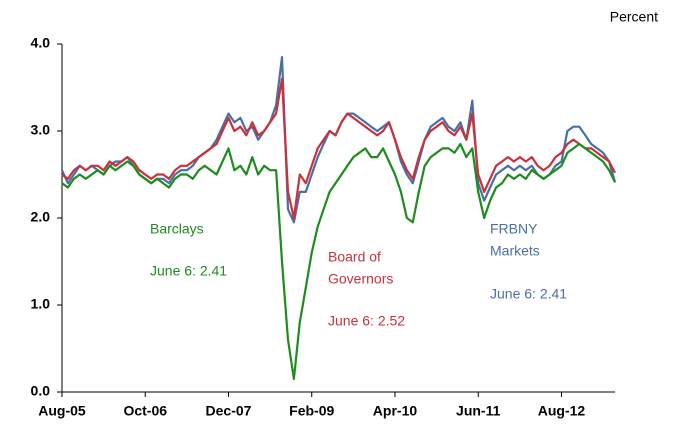 Image resolution: width=675 pixels, height=427 pixels. I want to click on x-tick-label: Feb-09, so click(311, 411).